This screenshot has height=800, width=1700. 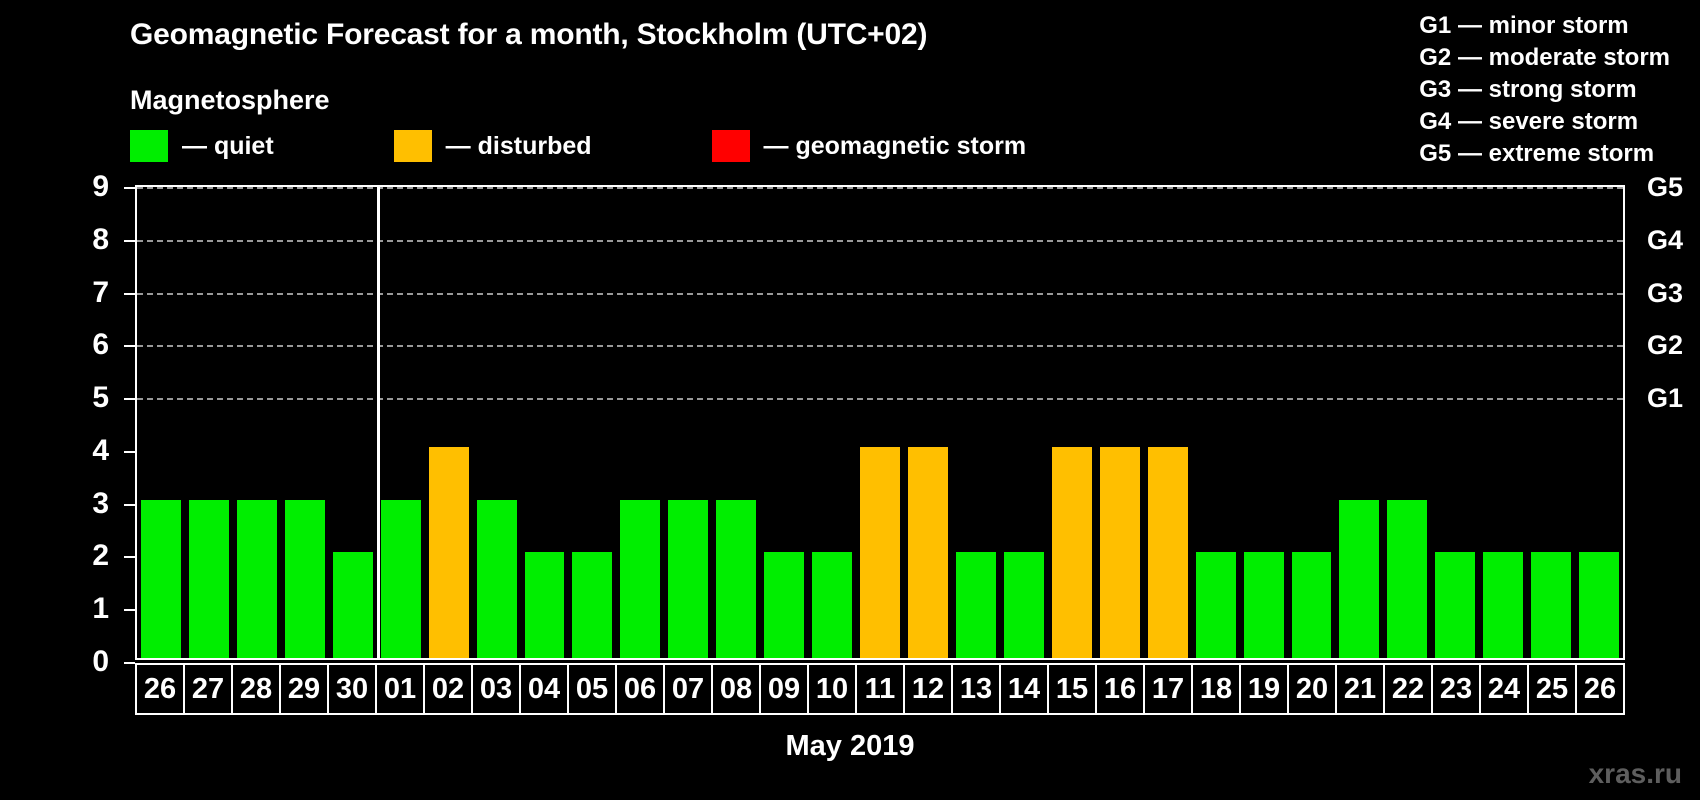 I want to click on x-axis-day-cell: 01, so click(x=401, y=689).